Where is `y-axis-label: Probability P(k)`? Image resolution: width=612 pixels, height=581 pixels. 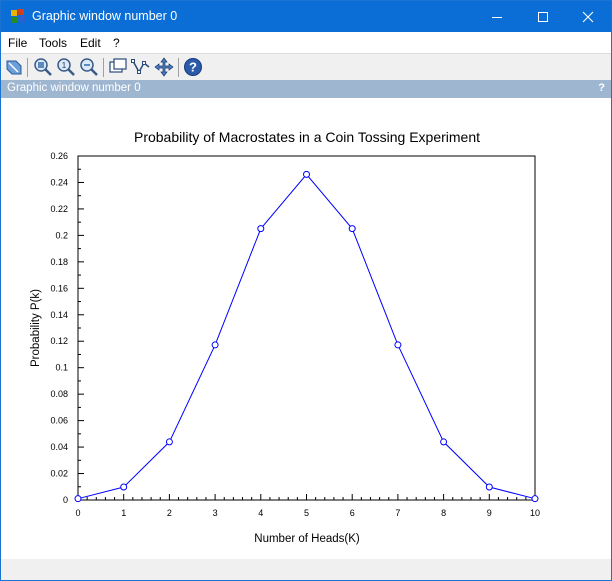
y-axis-label: Probability P(k) is located at coordinates (36, 328).